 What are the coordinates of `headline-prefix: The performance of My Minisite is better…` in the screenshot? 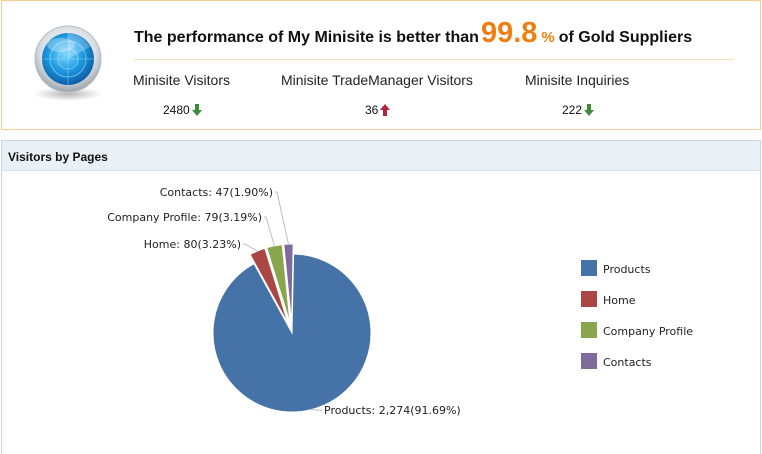 It's located at (306, 37).